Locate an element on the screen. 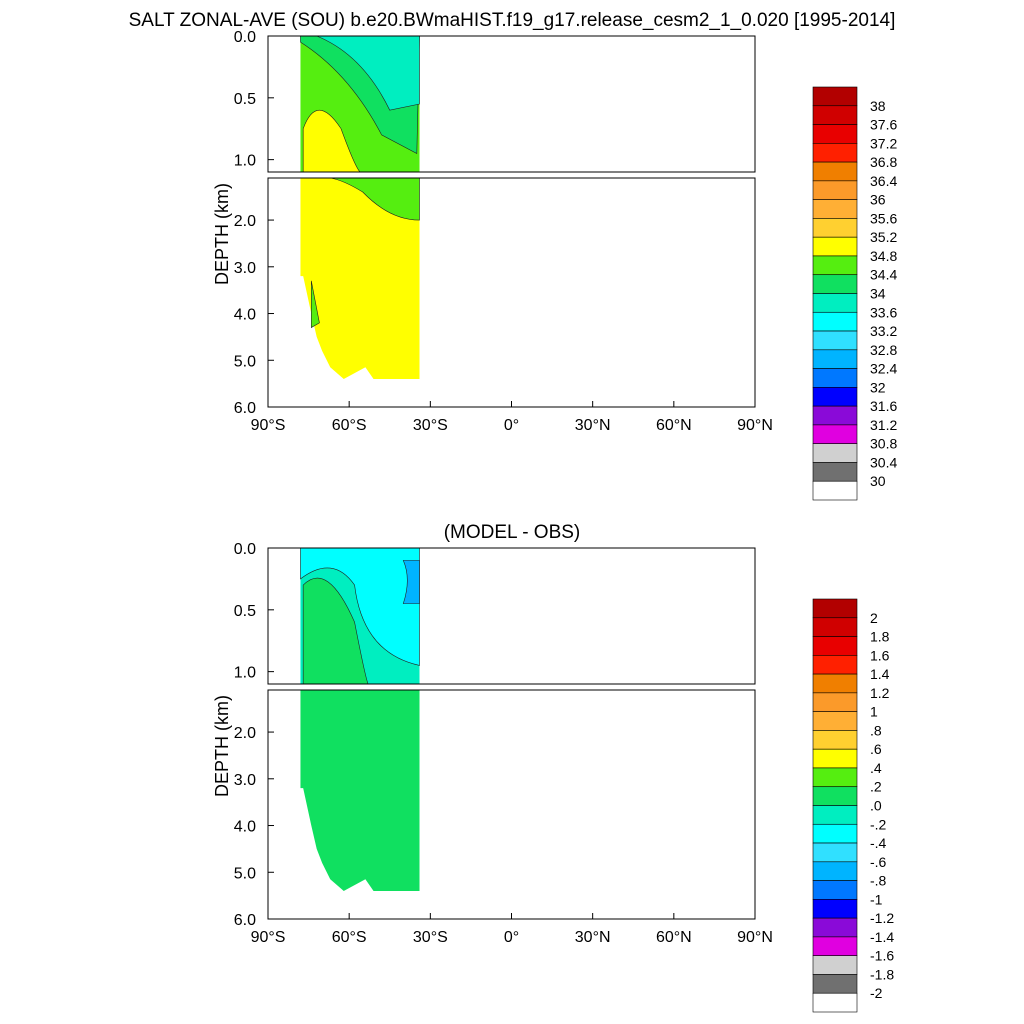 This screenshot has width=1024, height=1024. colorbar-label: 32 is located at coordinates (878, 387).